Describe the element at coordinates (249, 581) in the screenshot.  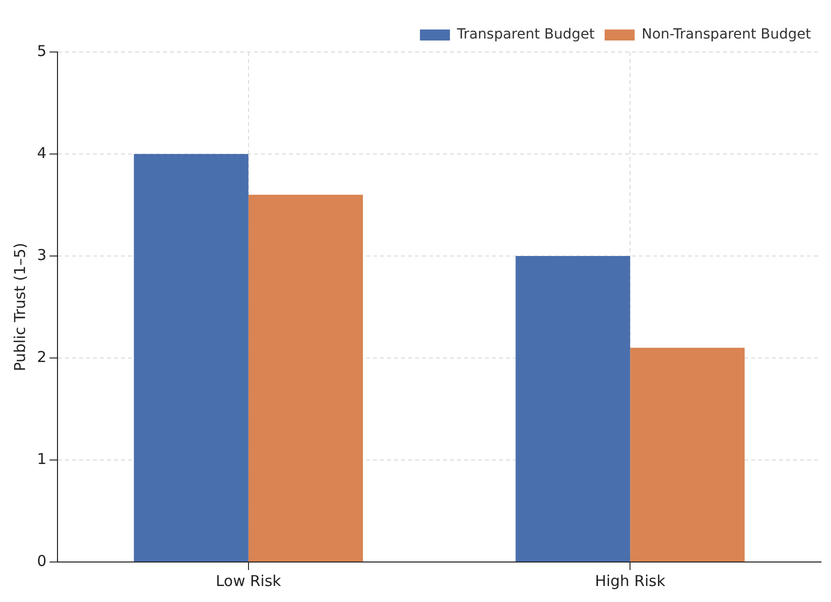
I see `x-tick-label: Low Risk` at that location.